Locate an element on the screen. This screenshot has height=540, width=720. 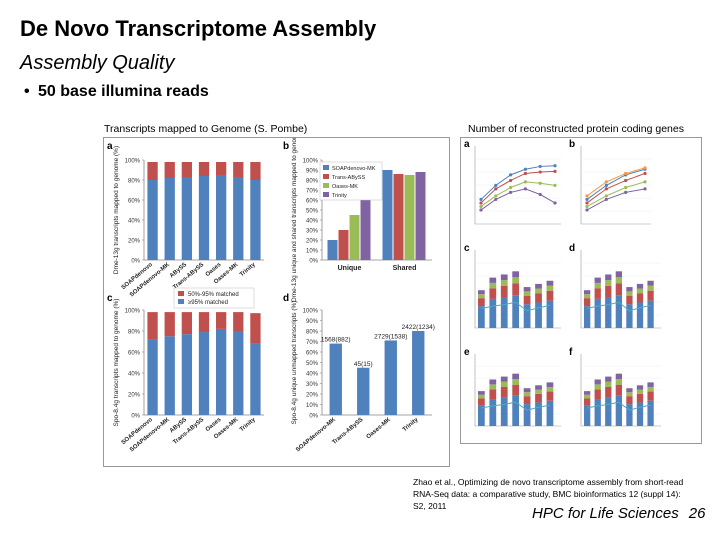
chart-c-y-tick-label: 20% is located at coordinates (134, 396).